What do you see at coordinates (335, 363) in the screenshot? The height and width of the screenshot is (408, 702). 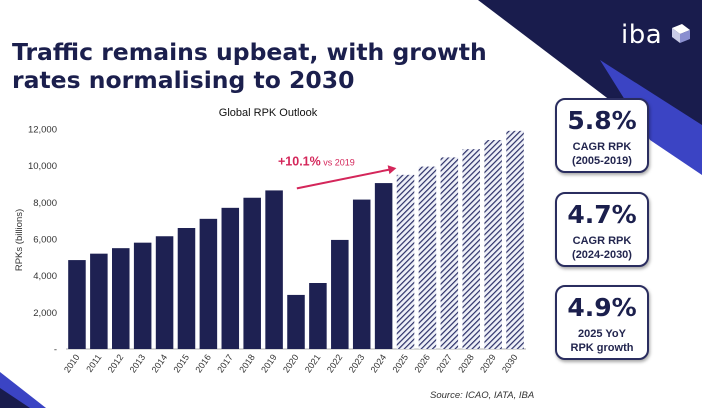 I see `x-tick-label: 2022` at bounding box center [335, 363].